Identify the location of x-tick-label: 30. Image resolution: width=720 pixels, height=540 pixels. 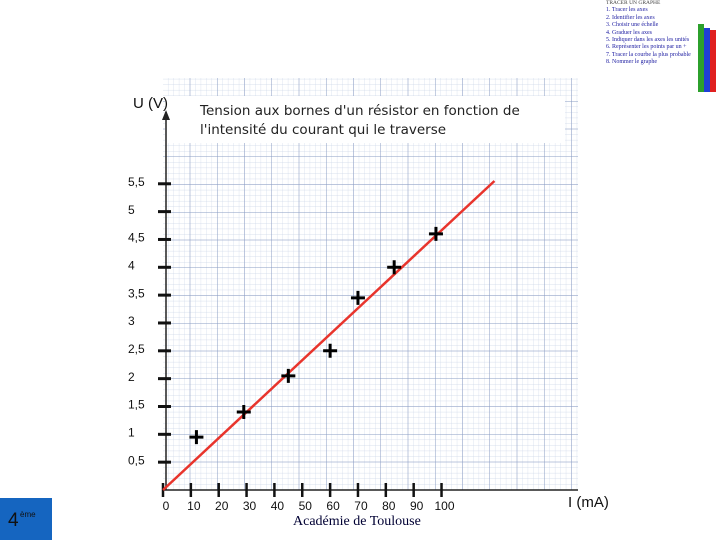
(250, 506).